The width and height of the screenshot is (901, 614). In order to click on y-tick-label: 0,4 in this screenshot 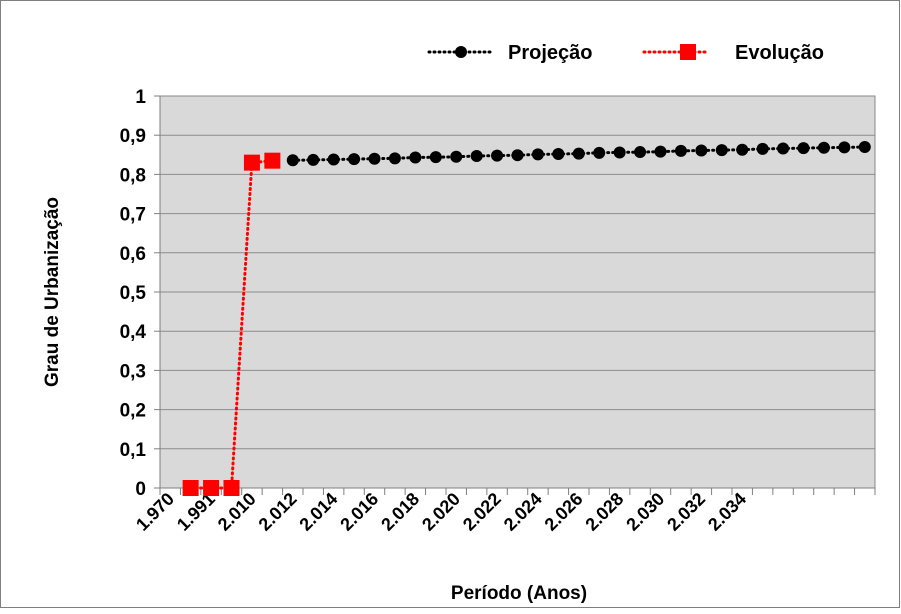, I will do `click(133, 332)`.